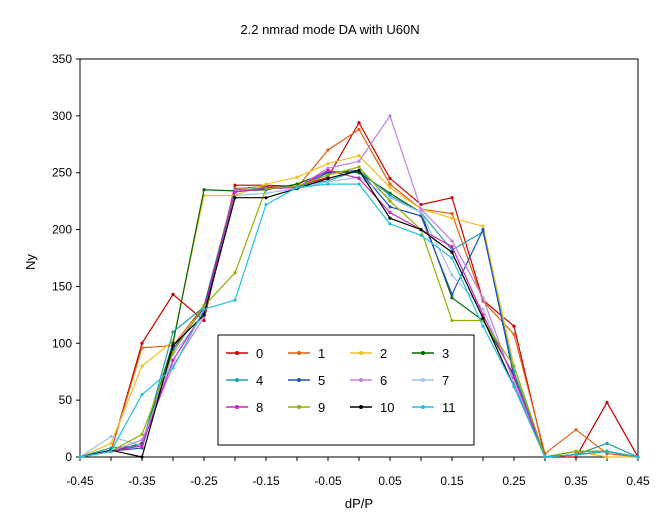 The width and height of the screenshot is (660, 531). Describe the element at coordinates (449, 407) in the screenshot. I see `legend-label: 11` at that location.